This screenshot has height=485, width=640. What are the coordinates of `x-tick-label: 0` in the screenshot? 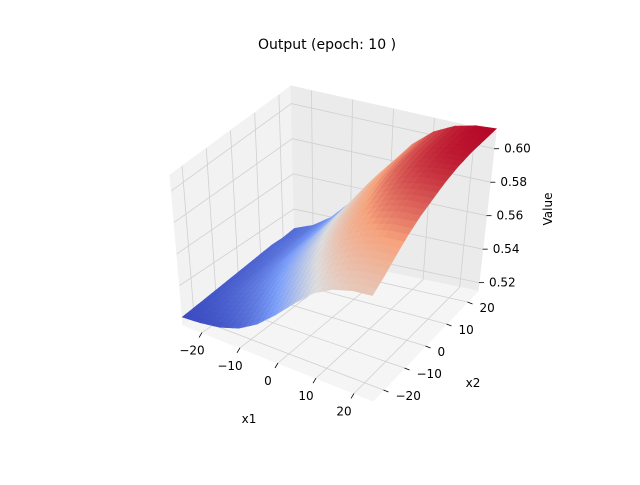 It's located at (268, 381).